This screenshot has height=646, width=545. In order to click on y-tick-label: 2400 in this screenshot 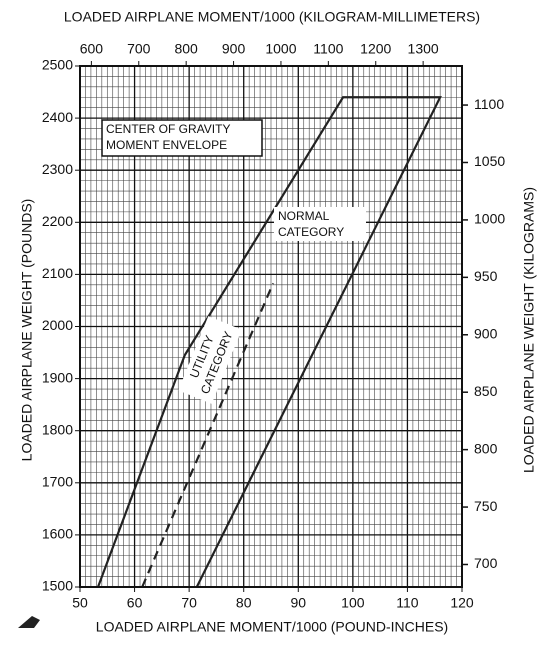, I will do `click(57, 117)`.